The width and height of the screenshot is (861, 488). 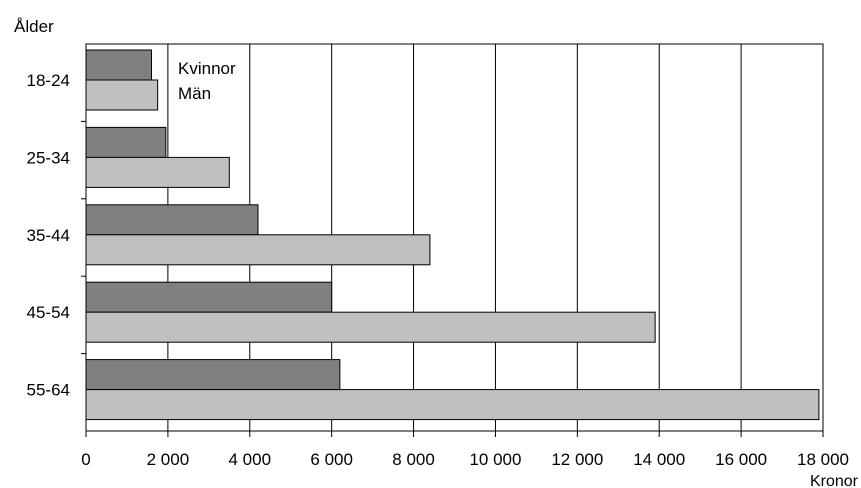 I want to click on x-tick-label: 0, so click(x=85, y=459).